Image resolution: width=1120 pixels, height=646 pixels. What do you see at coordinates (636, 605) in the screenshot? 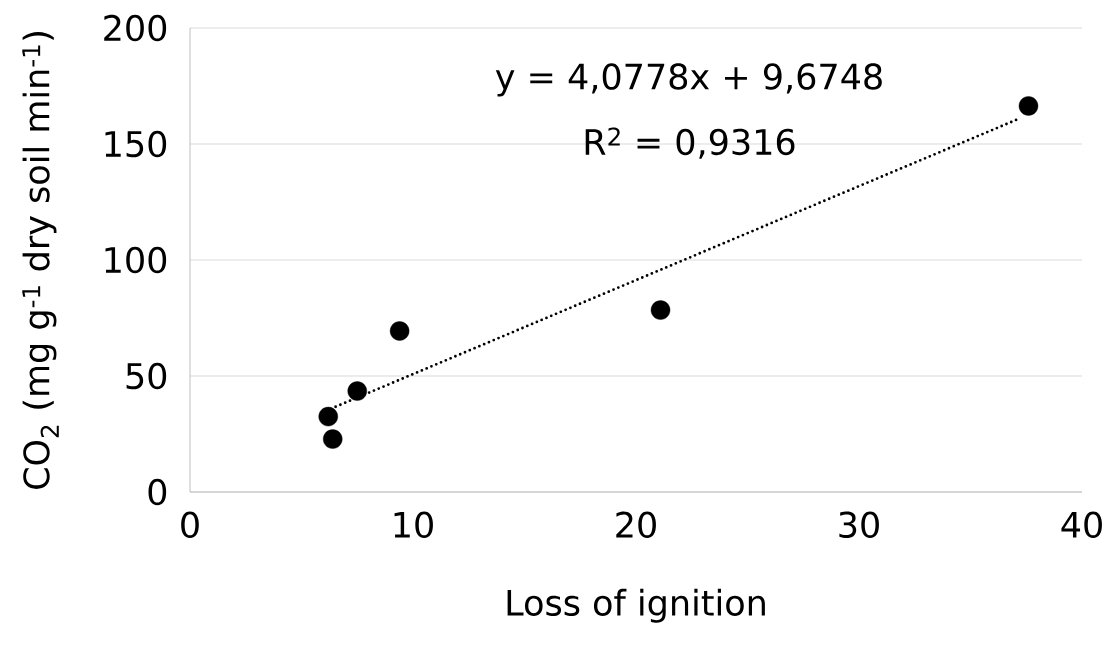
I see `x-axis-title: Loss of ignition` at bounding box center [636, 605].